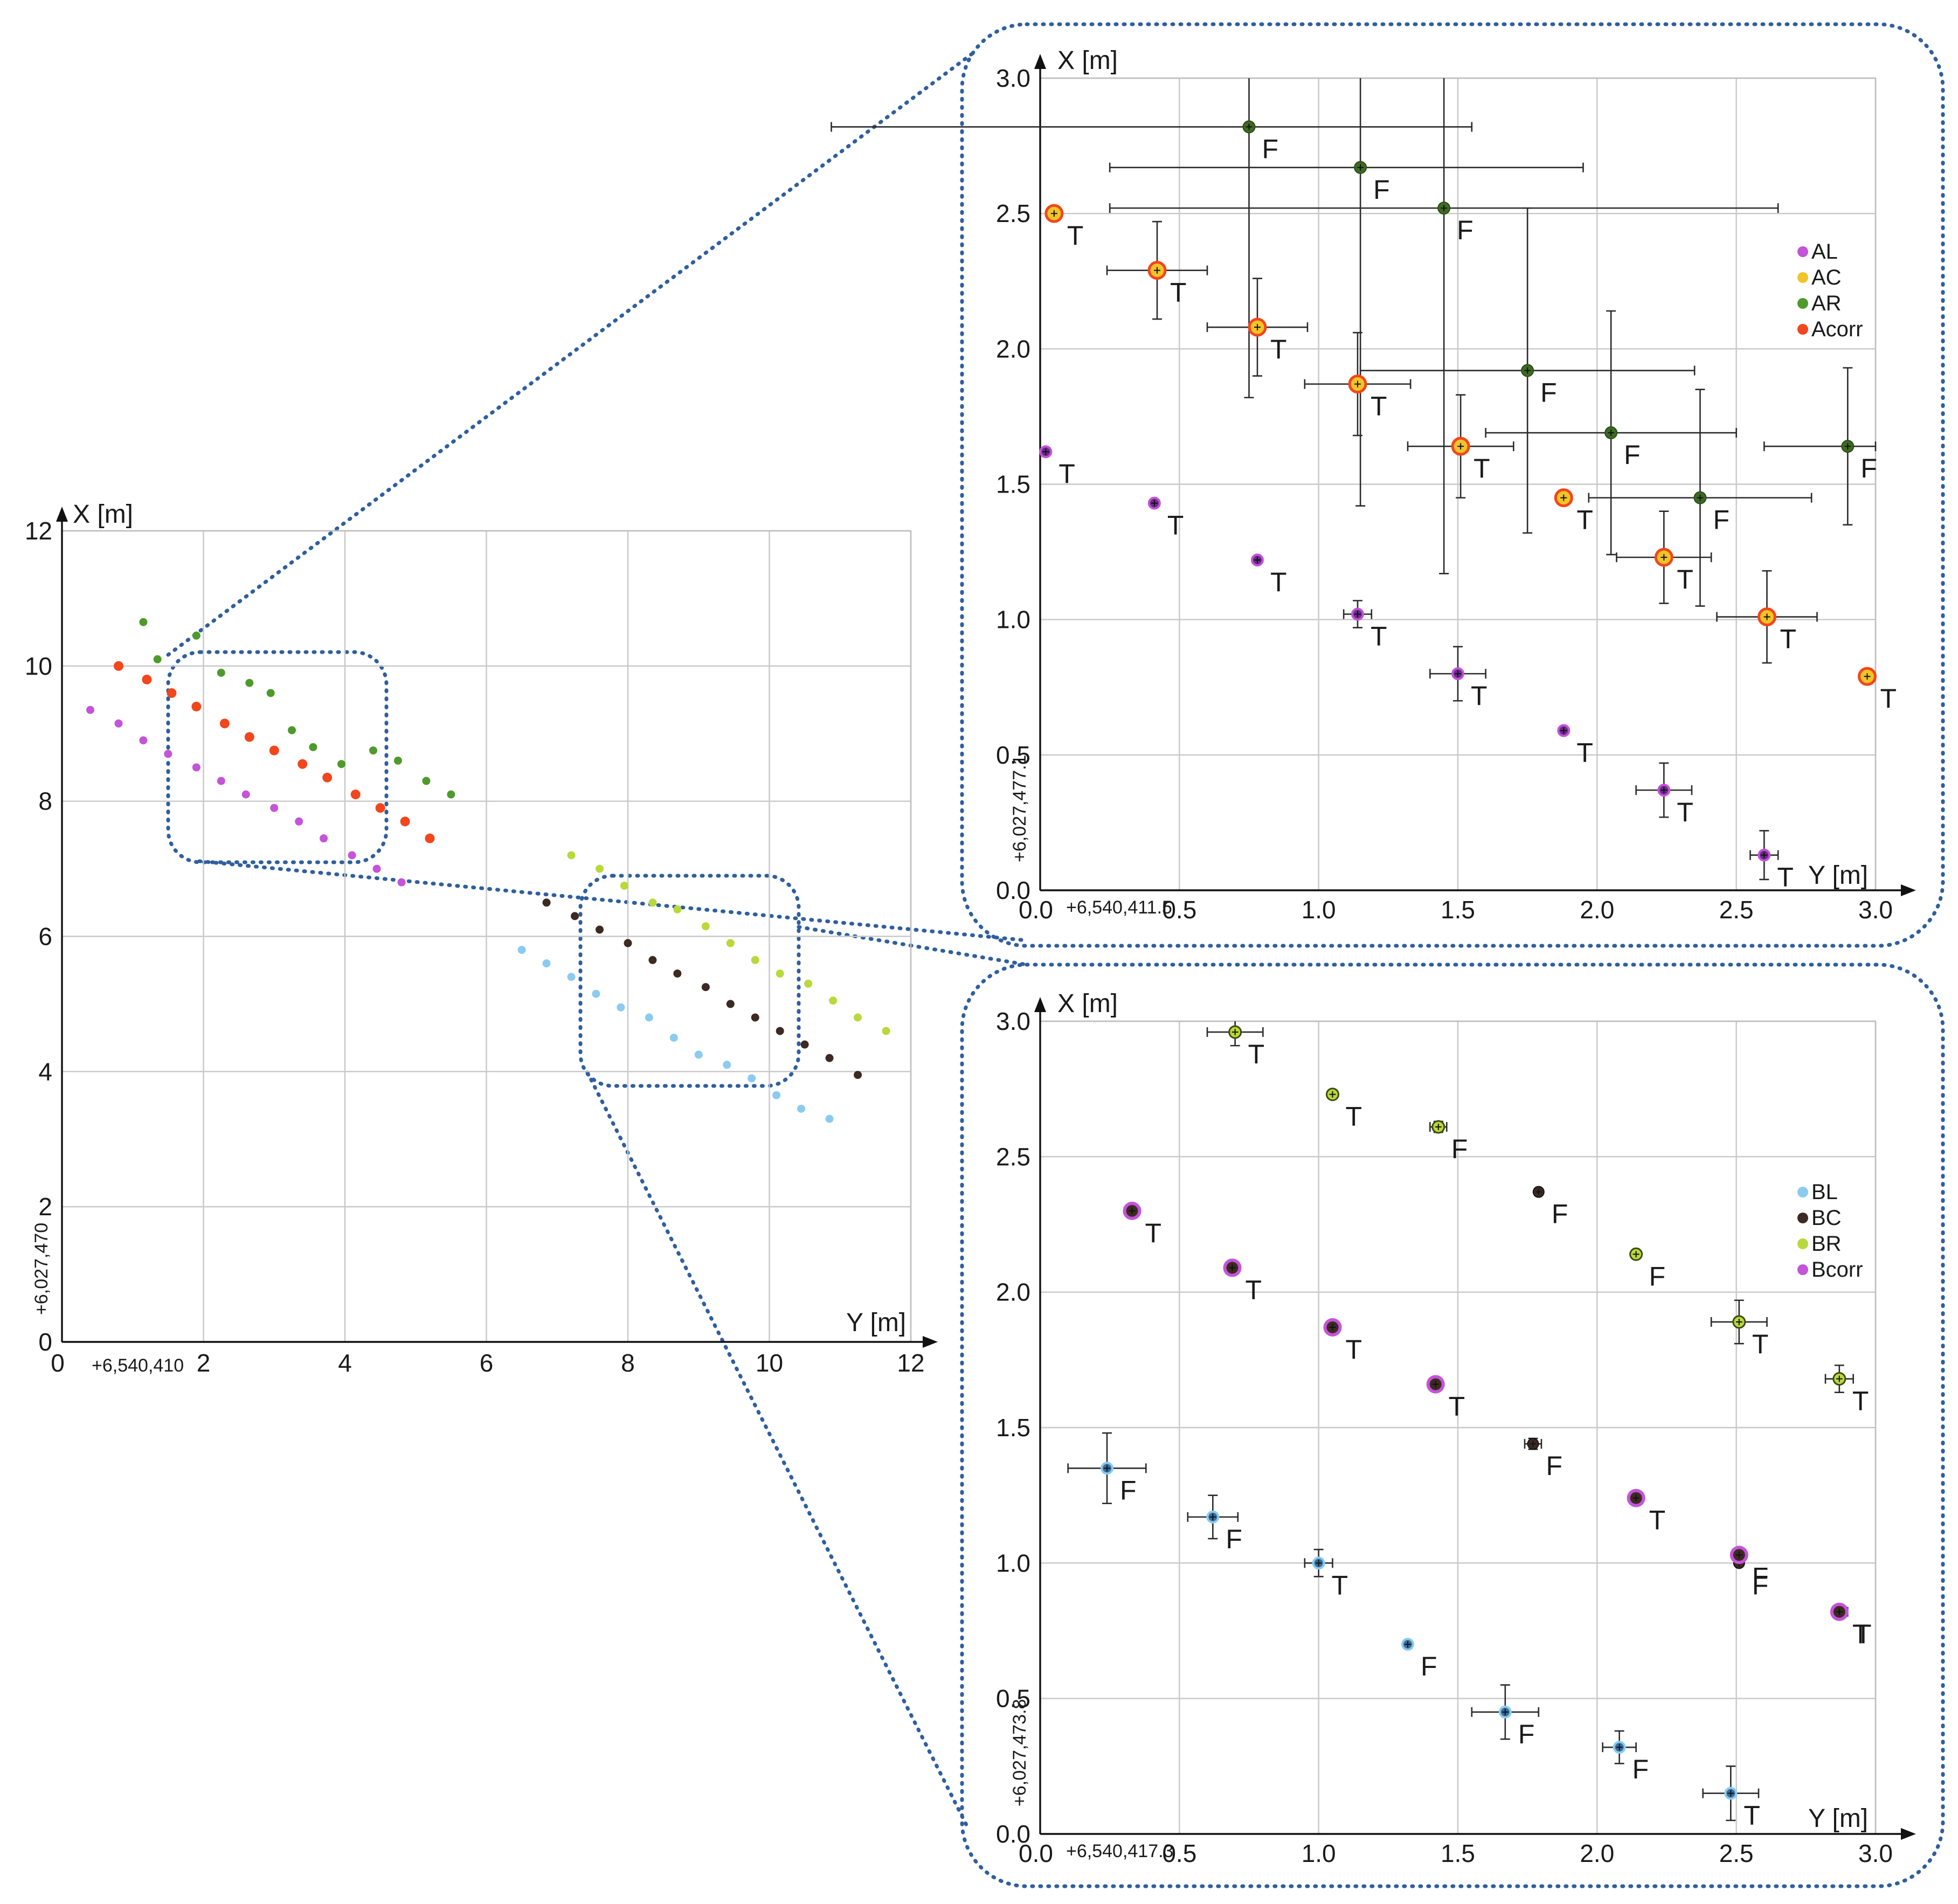  What do you see at coordinates (1802, 1192) in the screenshot?
I see `zoom-b-legend-marker-BL` at bounding box center [1802, 1192].